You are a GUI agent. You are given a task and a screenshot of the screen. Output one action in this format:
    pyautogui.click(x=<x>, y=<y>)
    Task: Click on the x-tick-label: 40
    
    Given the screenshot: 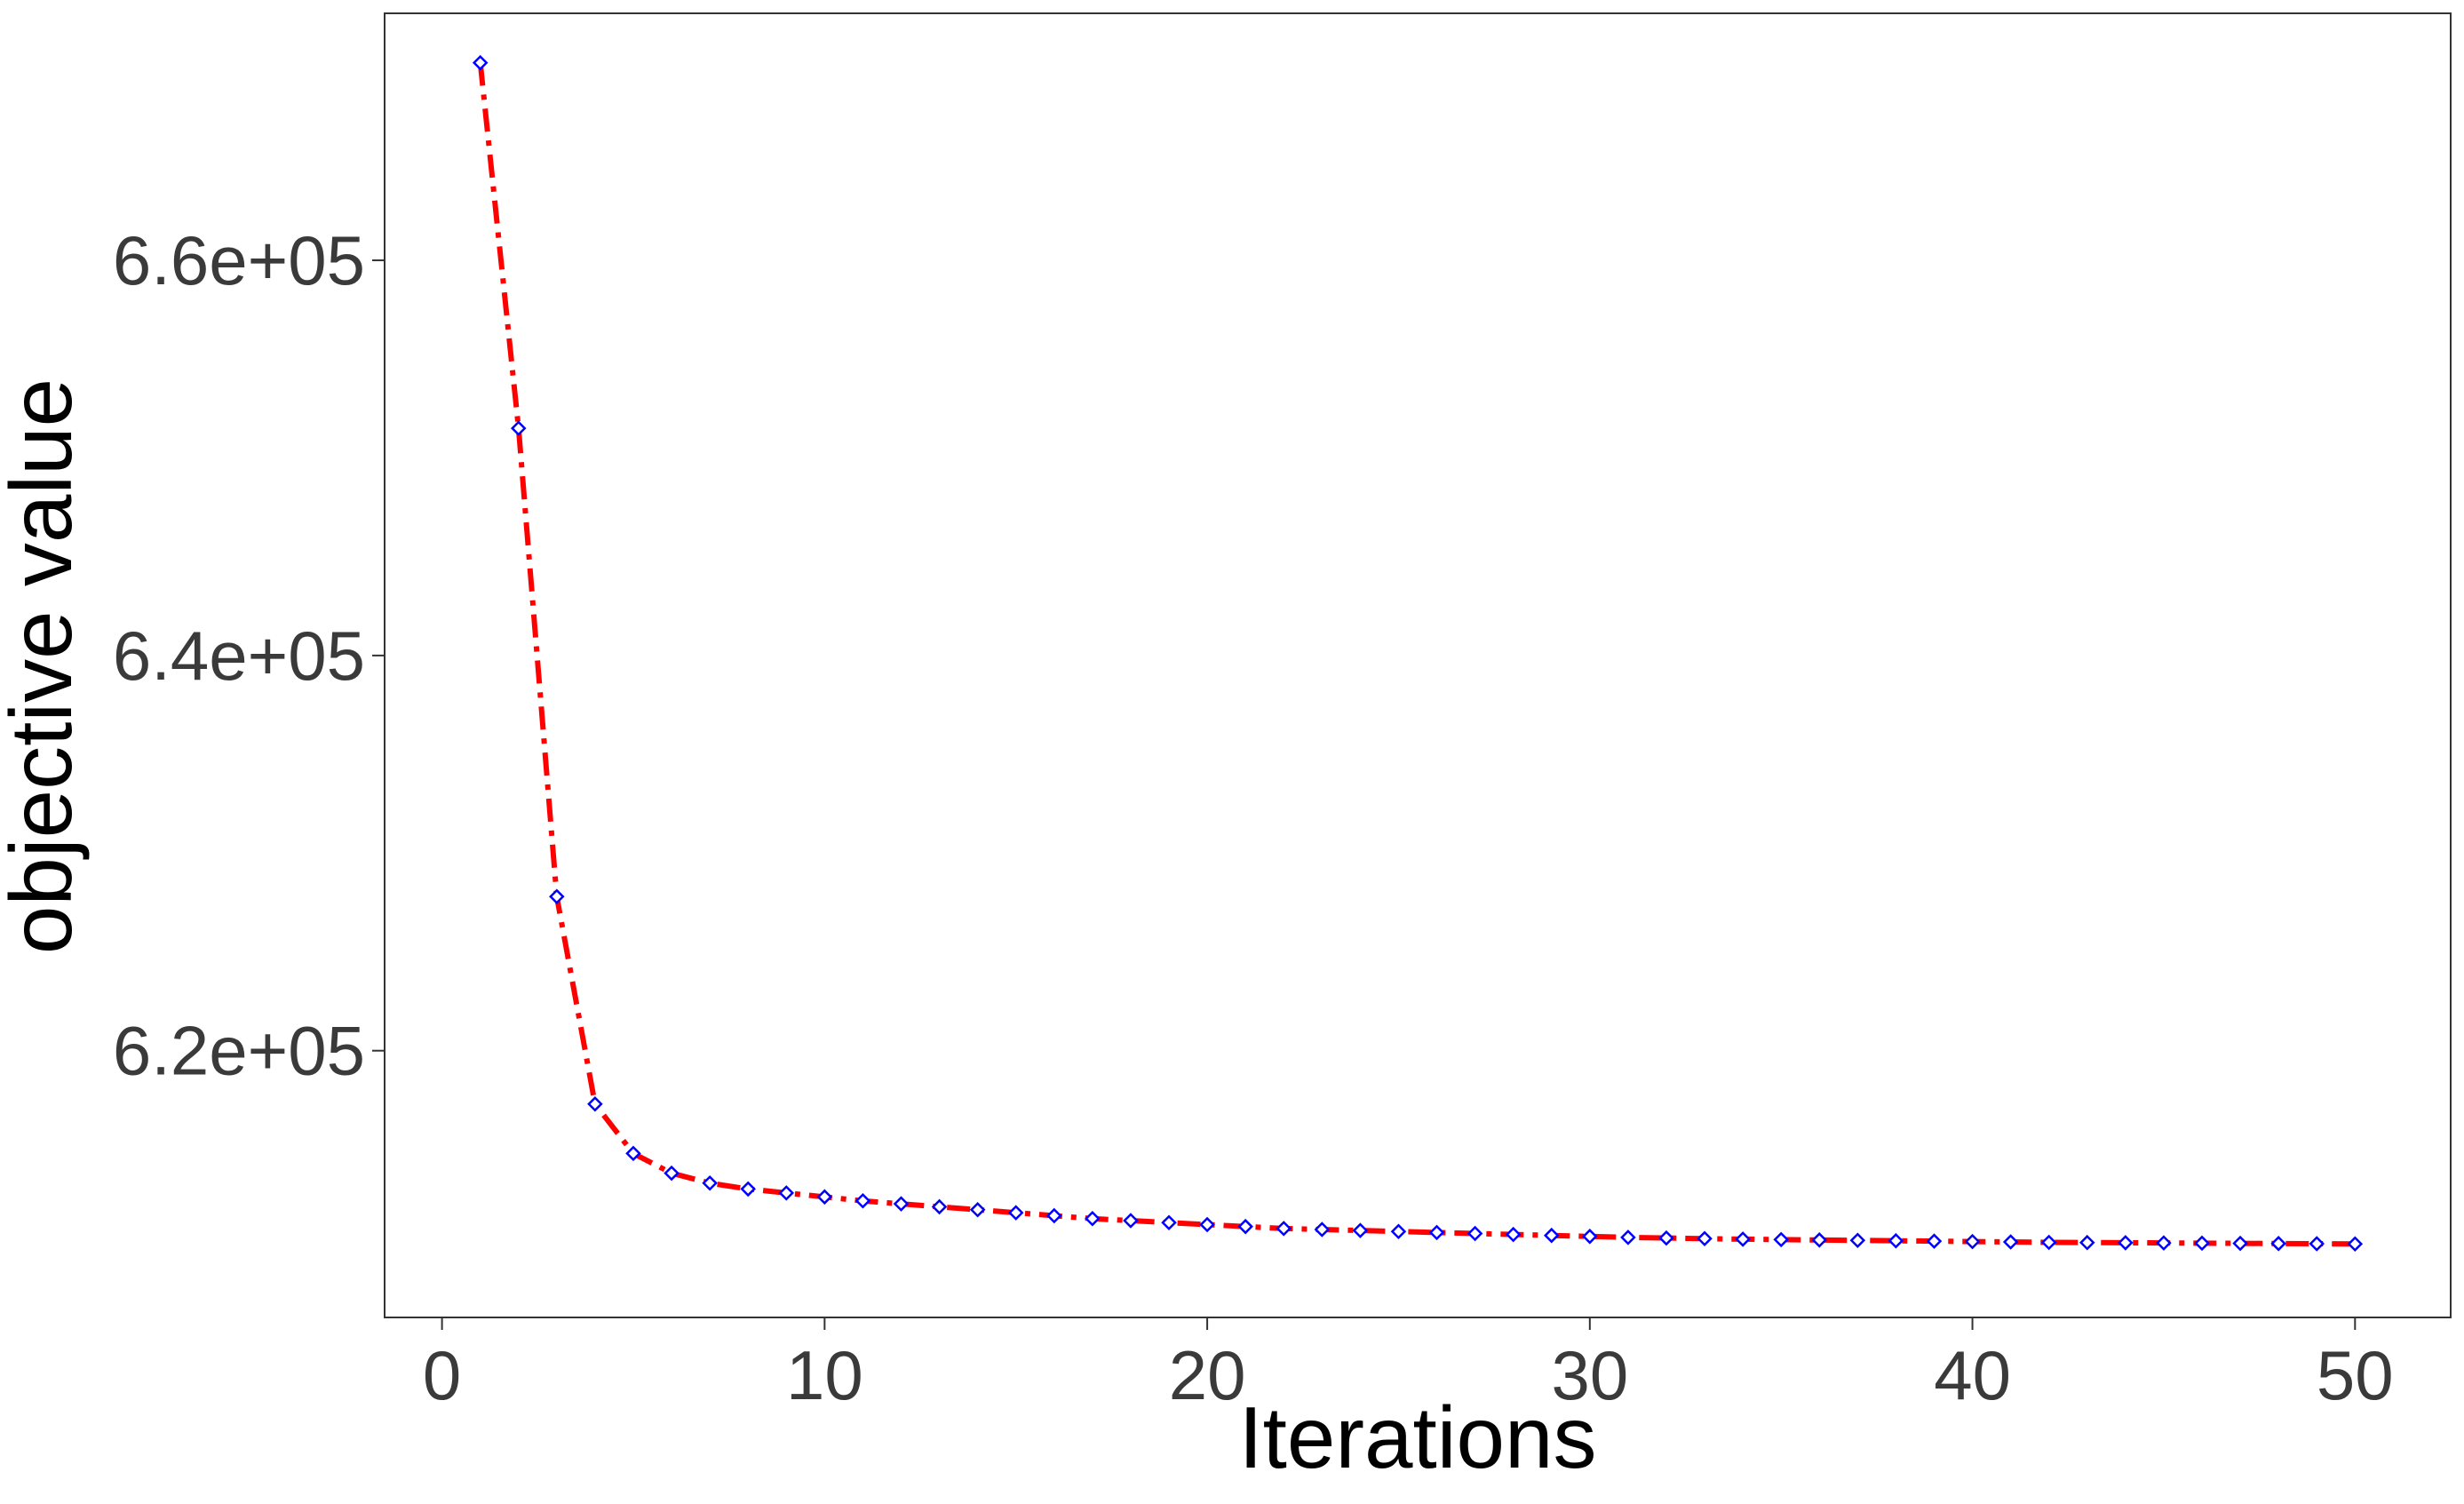 What is the action you would take?
    pyautogui.click(x=1972, y=1375)
    